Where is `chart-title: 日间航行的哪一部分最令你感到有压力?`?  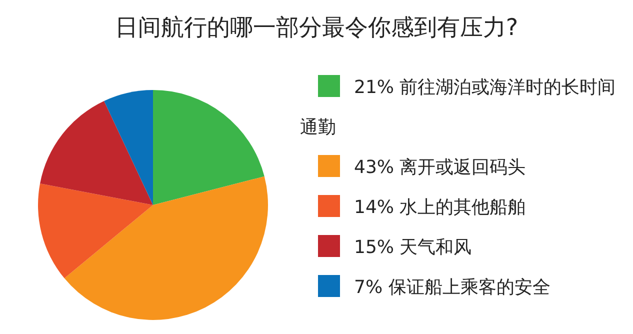
chart-title: 日间航行的哪一部分最令你感到有压力? is located at coordinates (317, 28).